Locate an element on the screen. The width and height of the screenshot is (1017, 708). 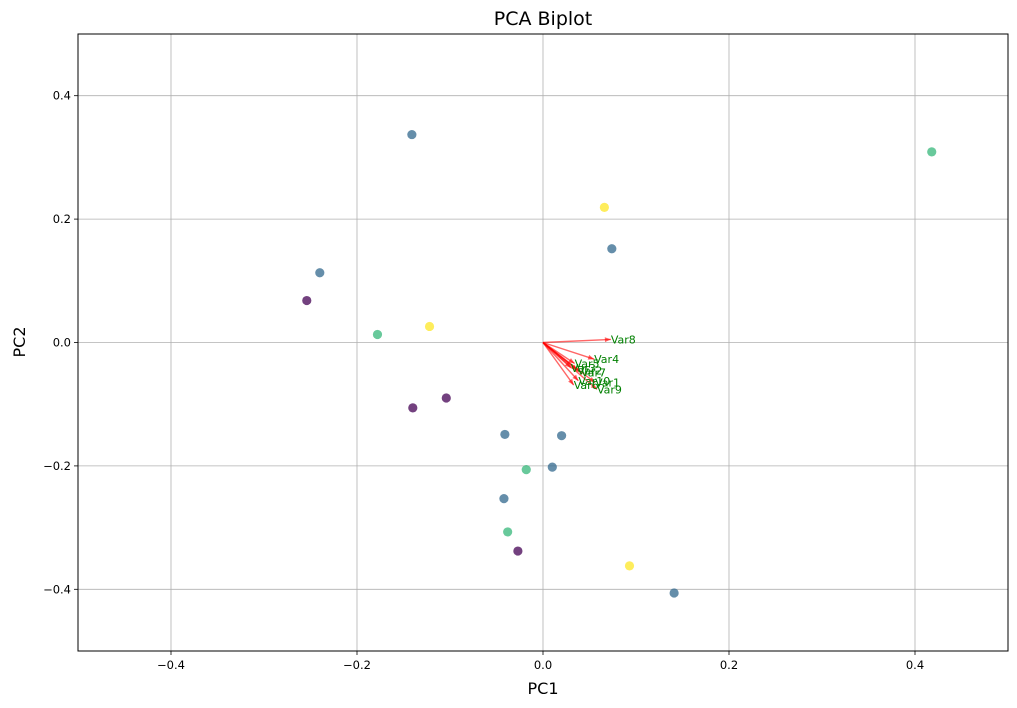
x-axis-label: PC1 is located at coordinates (543, 688).